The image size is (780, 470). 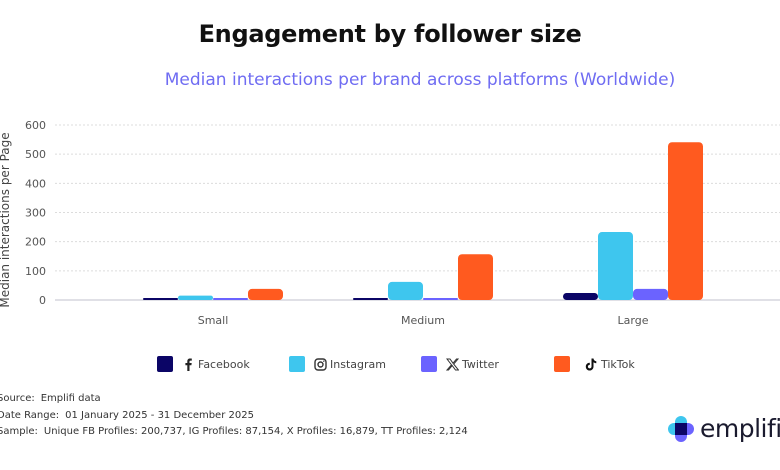 I want to click on bar-facebook-large, so click(x=580, y=296).